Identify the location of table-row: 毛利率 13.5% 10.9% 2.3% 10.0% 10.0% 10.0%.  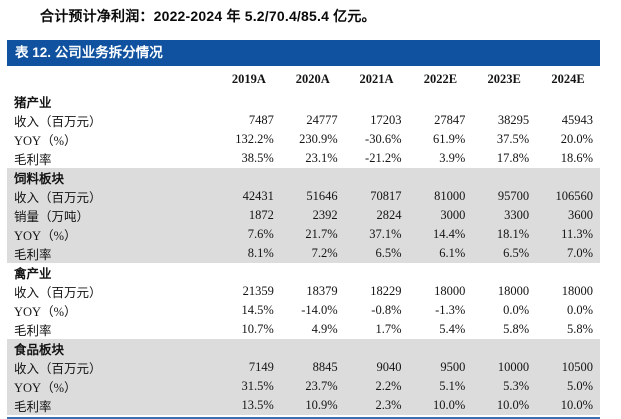
(303, 405).